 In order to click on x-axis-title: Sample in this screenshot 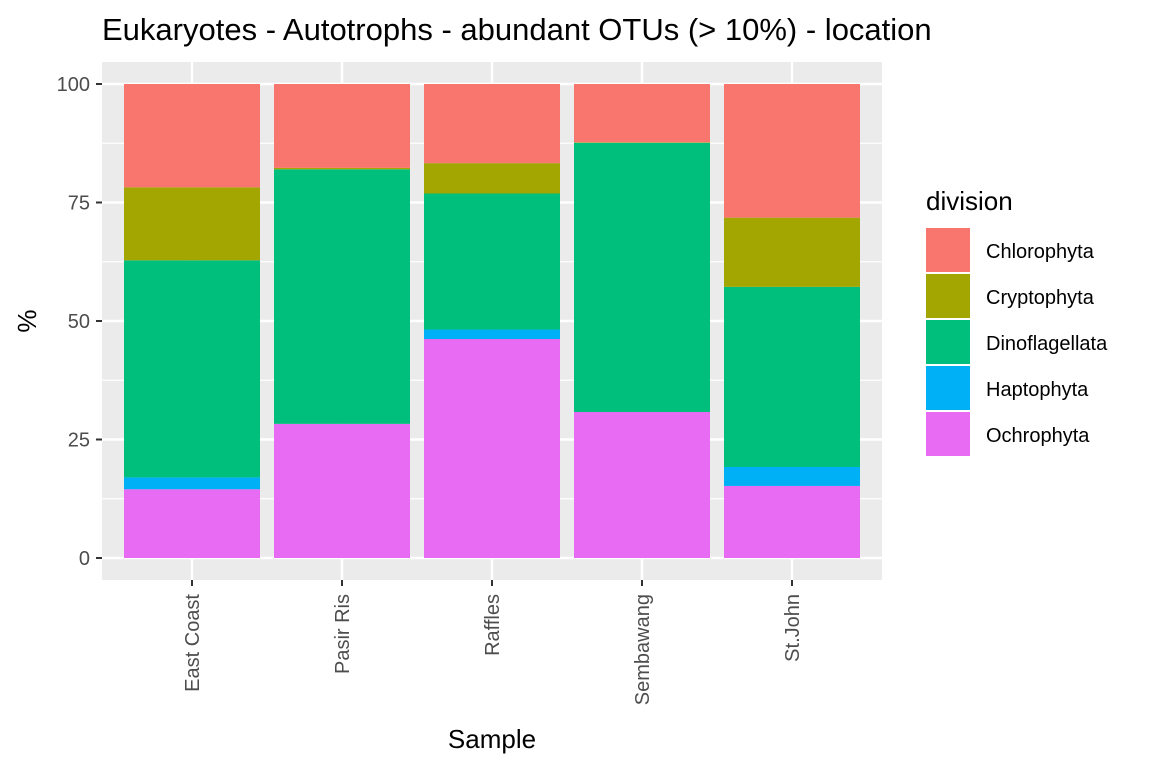, I will do `click(492, 739)`.